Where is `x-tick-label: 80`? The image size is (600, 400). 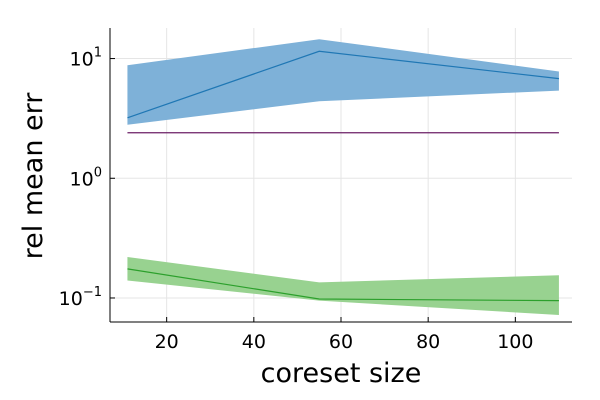
x-tick-label: 80 is located at coordinates (428, 342).